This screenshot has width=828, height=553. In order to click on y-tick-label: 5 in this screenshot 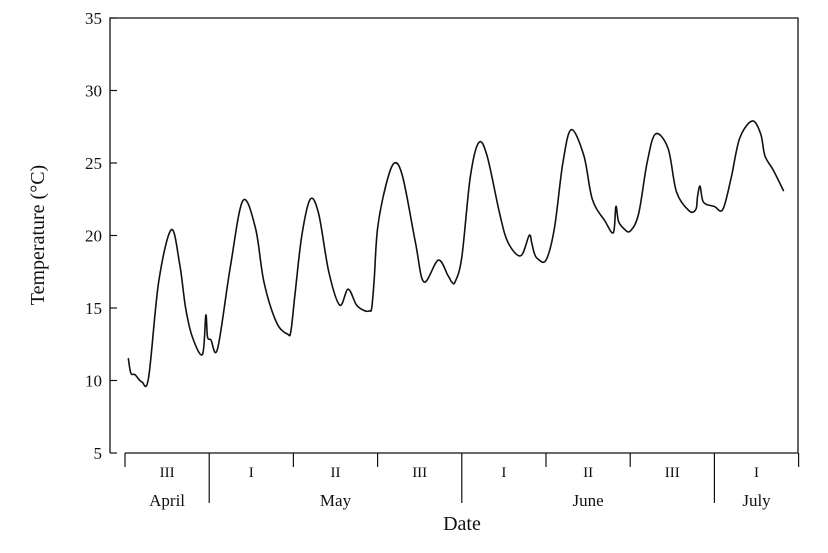, I will do `click(98, 453)`.